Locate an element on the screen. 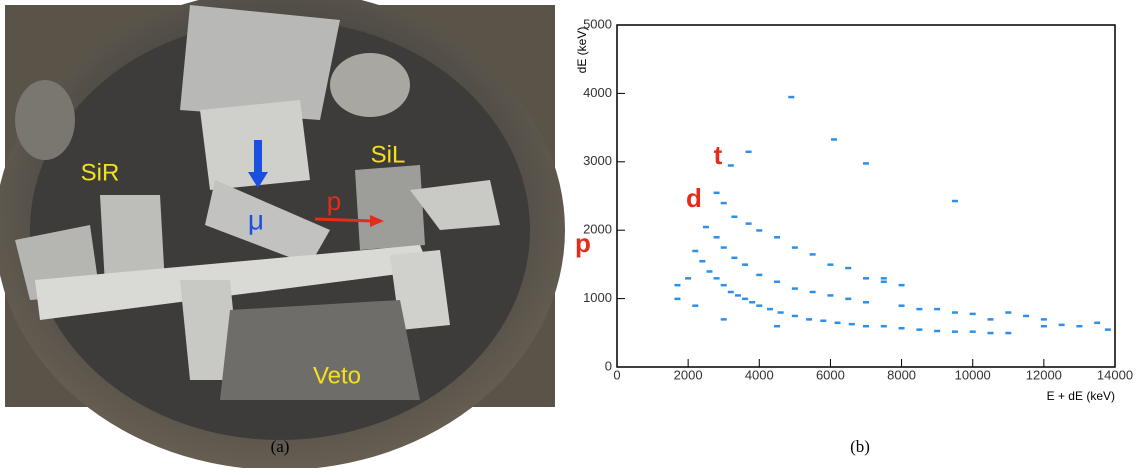  photo-label: μ is located at coordinates (256, 219).